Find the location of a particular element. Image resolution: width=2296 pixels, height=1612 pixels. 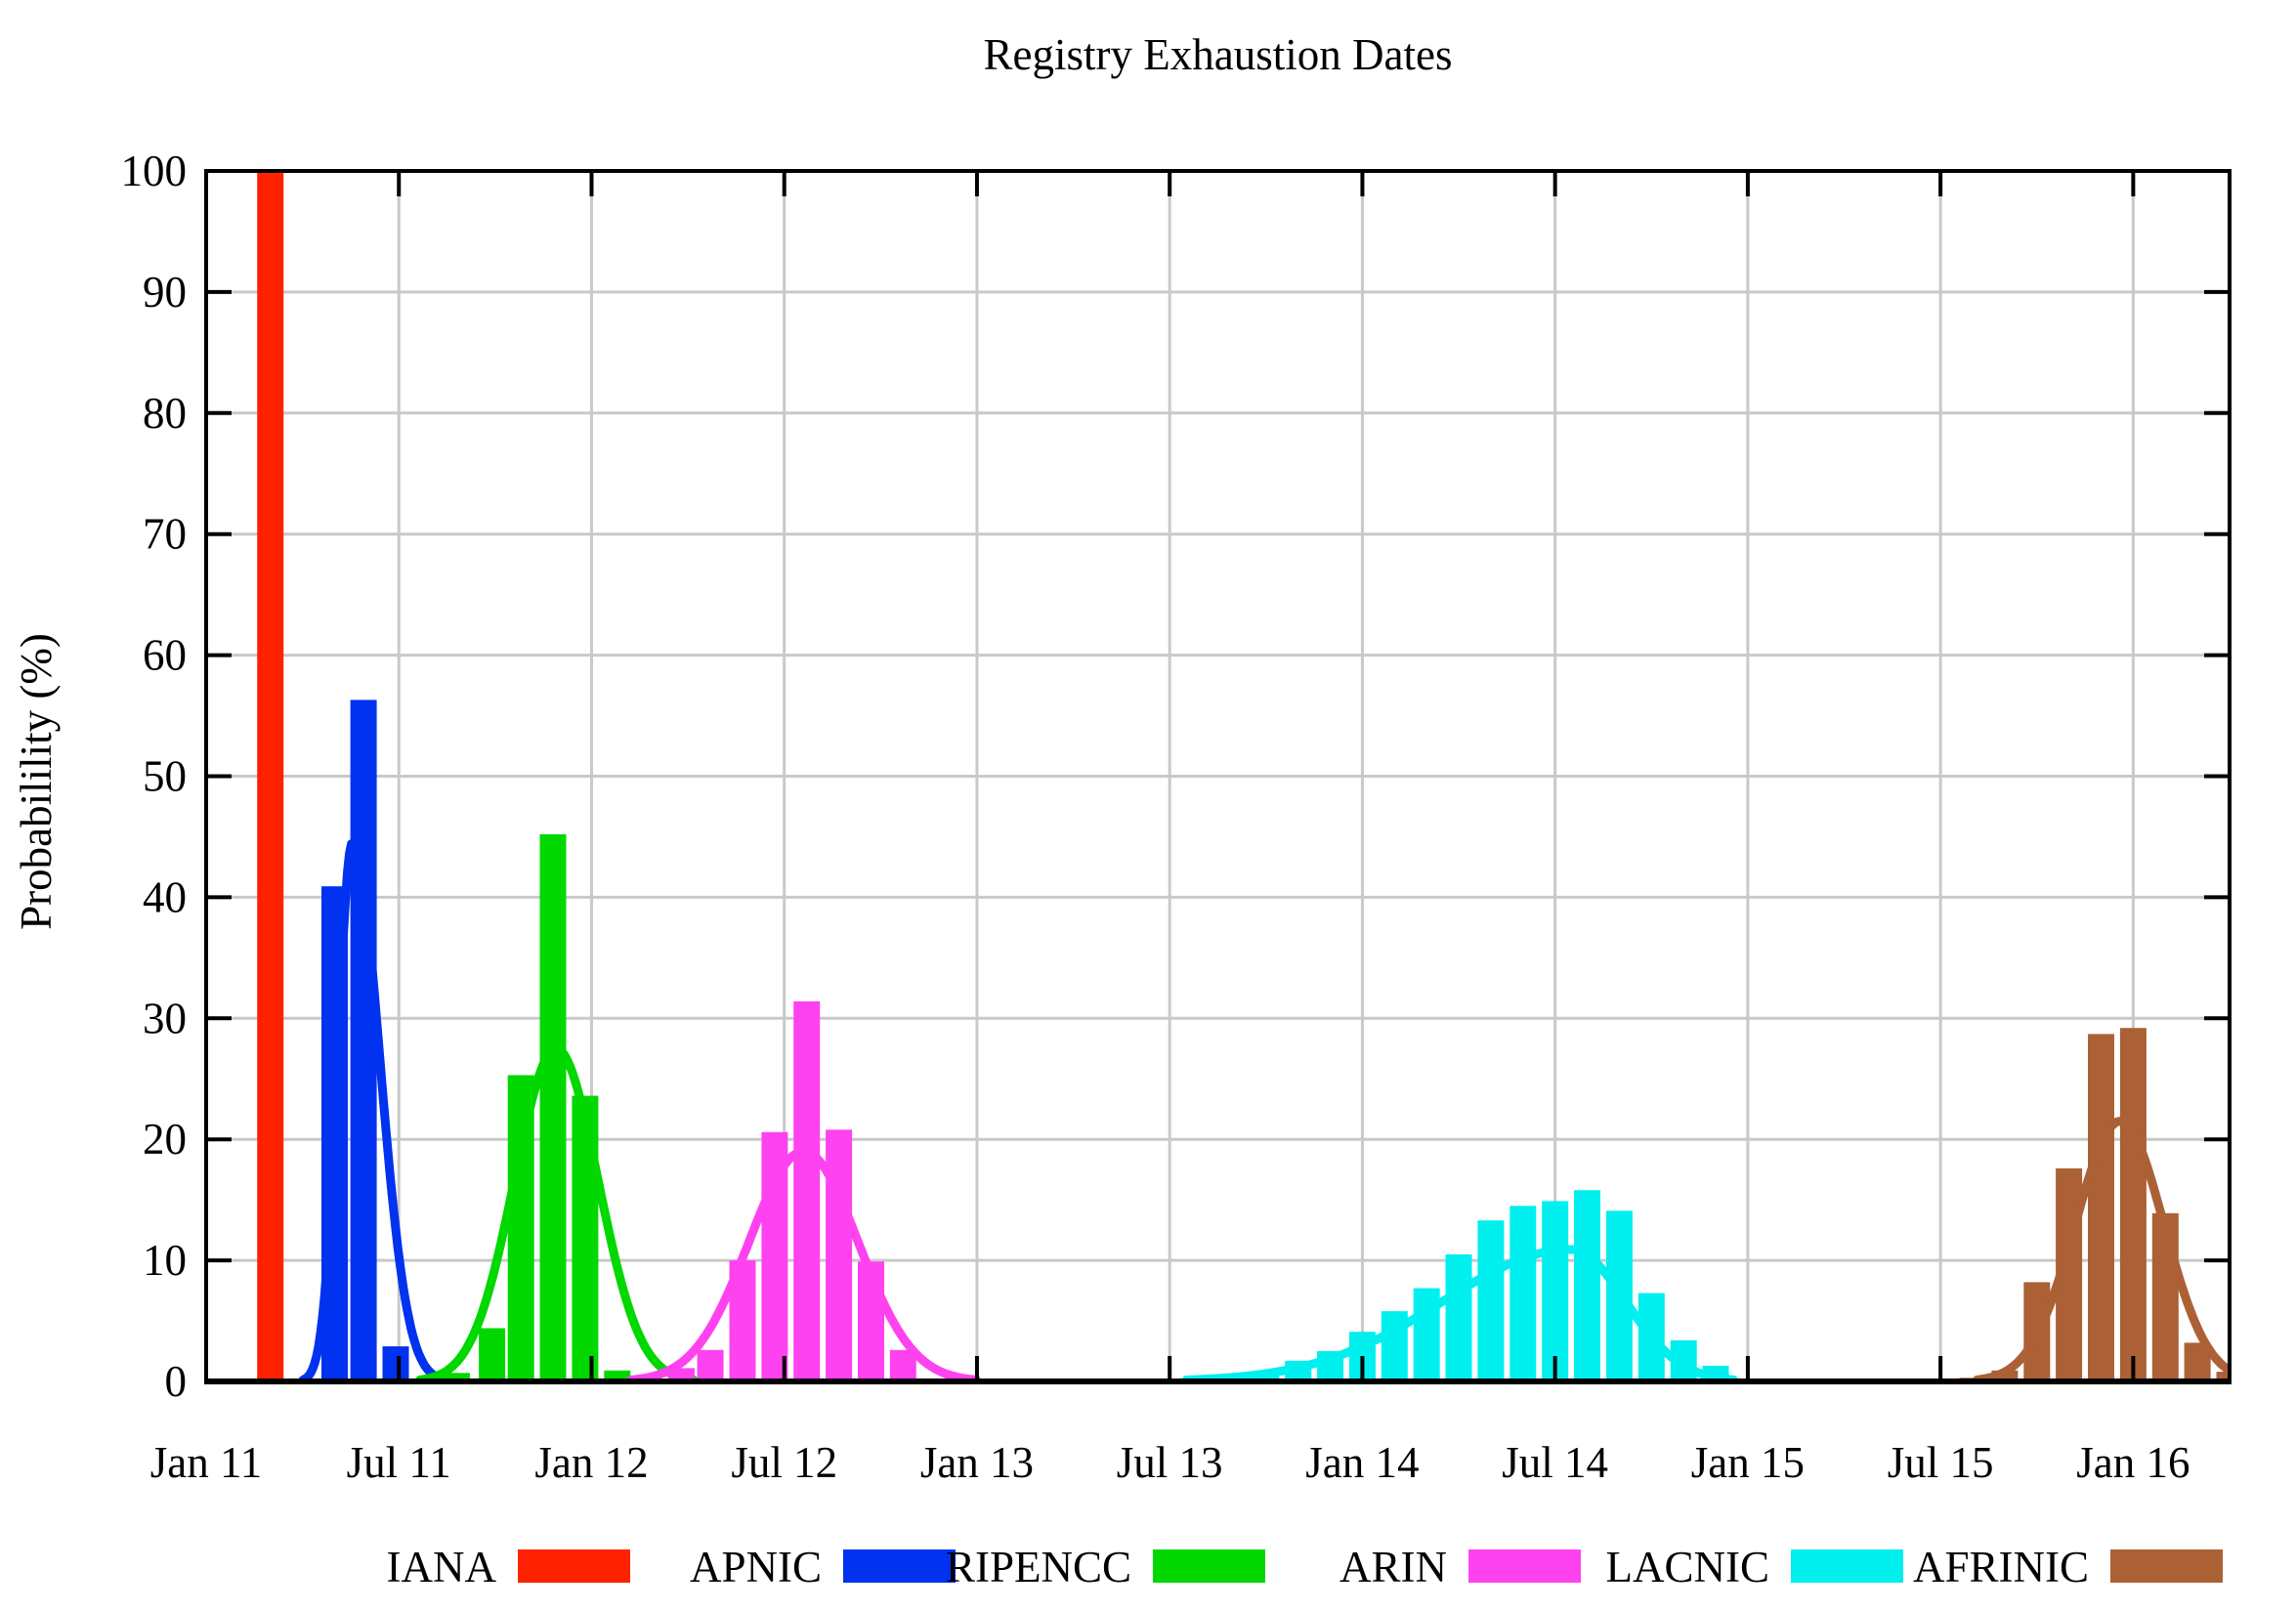

legend-label-ripencc: RIPENCC is located at coordinates (1038, 1567).